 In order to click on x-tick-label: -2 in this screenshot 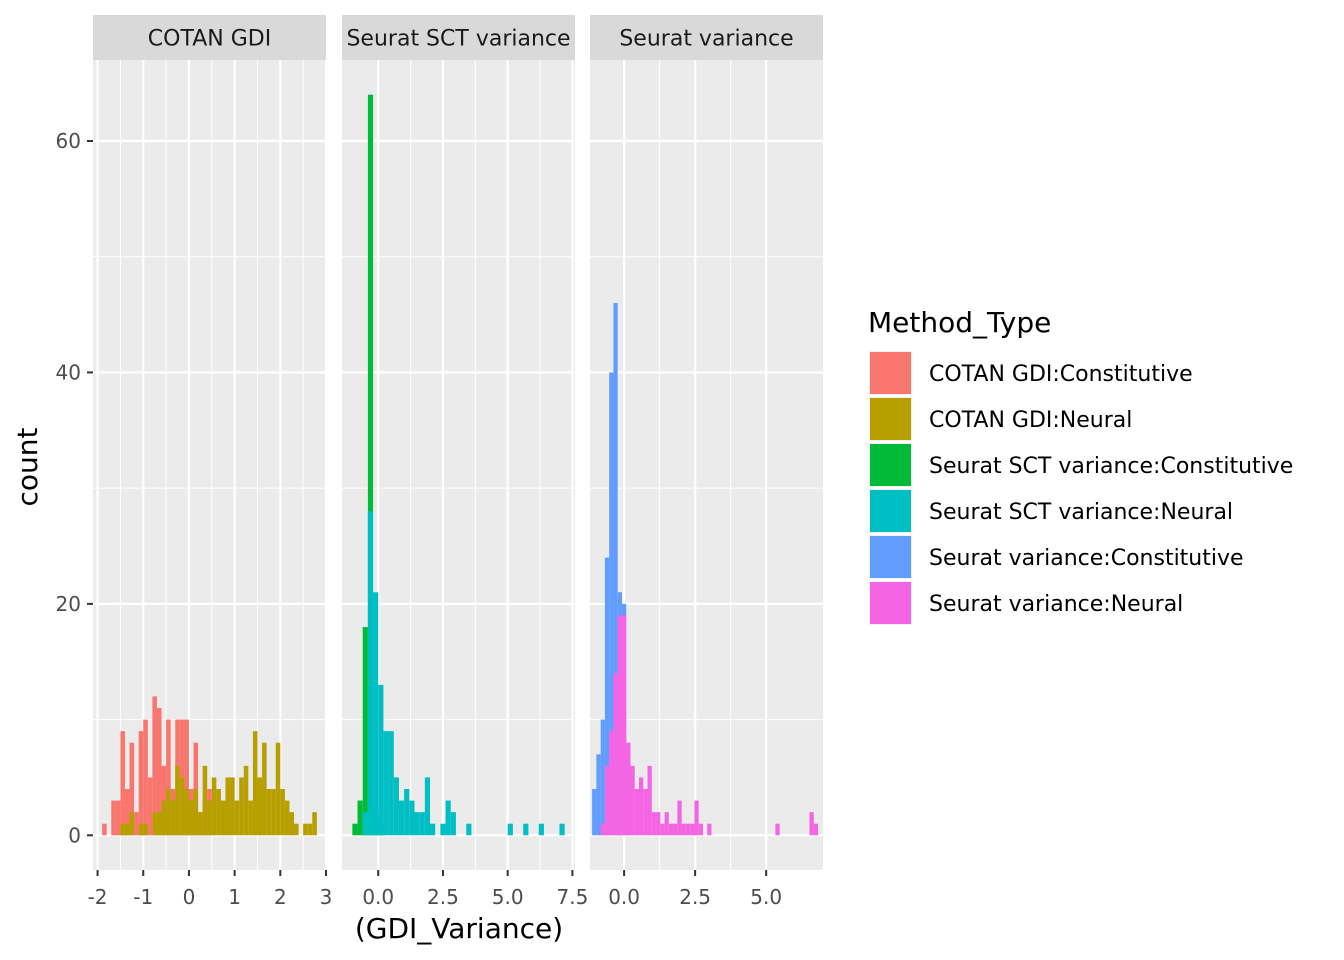, I will do `click(98, 897)`.